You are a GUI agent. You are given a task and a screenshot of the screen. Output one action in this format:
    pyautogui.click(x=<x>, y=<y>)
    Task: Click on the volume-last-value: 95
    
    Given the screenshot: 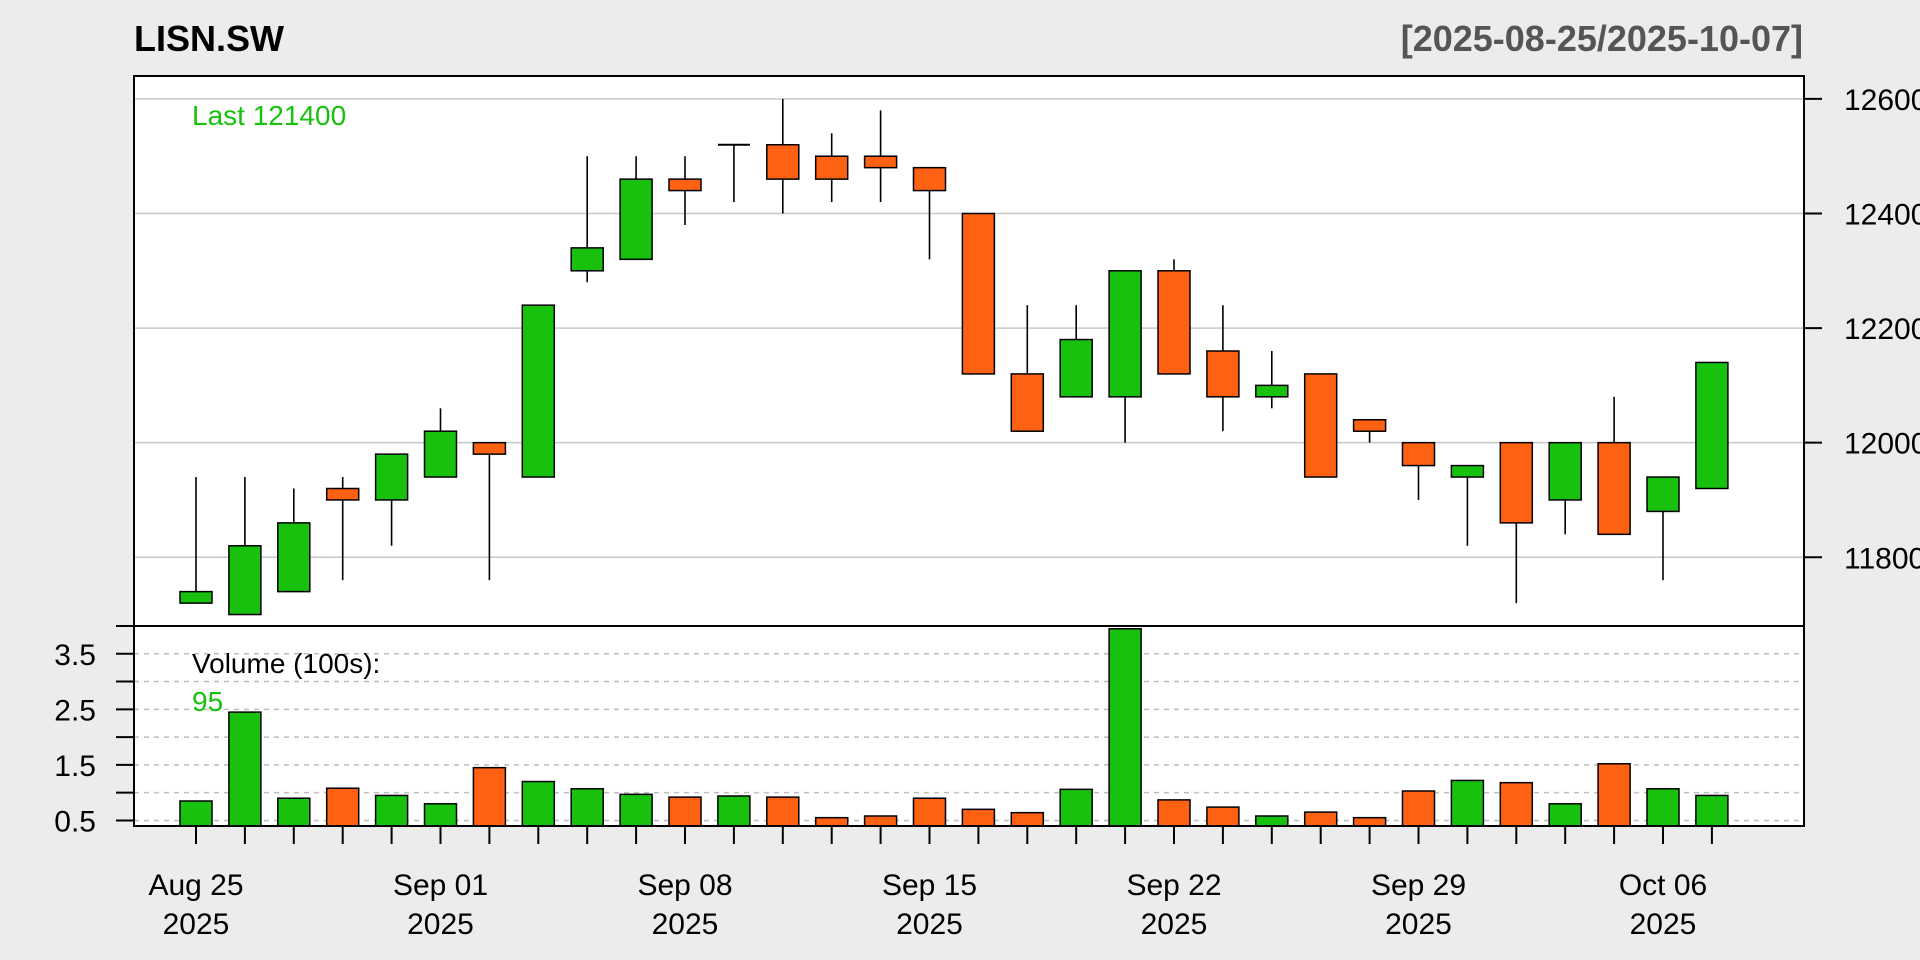 What is the action you would take?
    pyautogui.click(x=207, y=701)
    